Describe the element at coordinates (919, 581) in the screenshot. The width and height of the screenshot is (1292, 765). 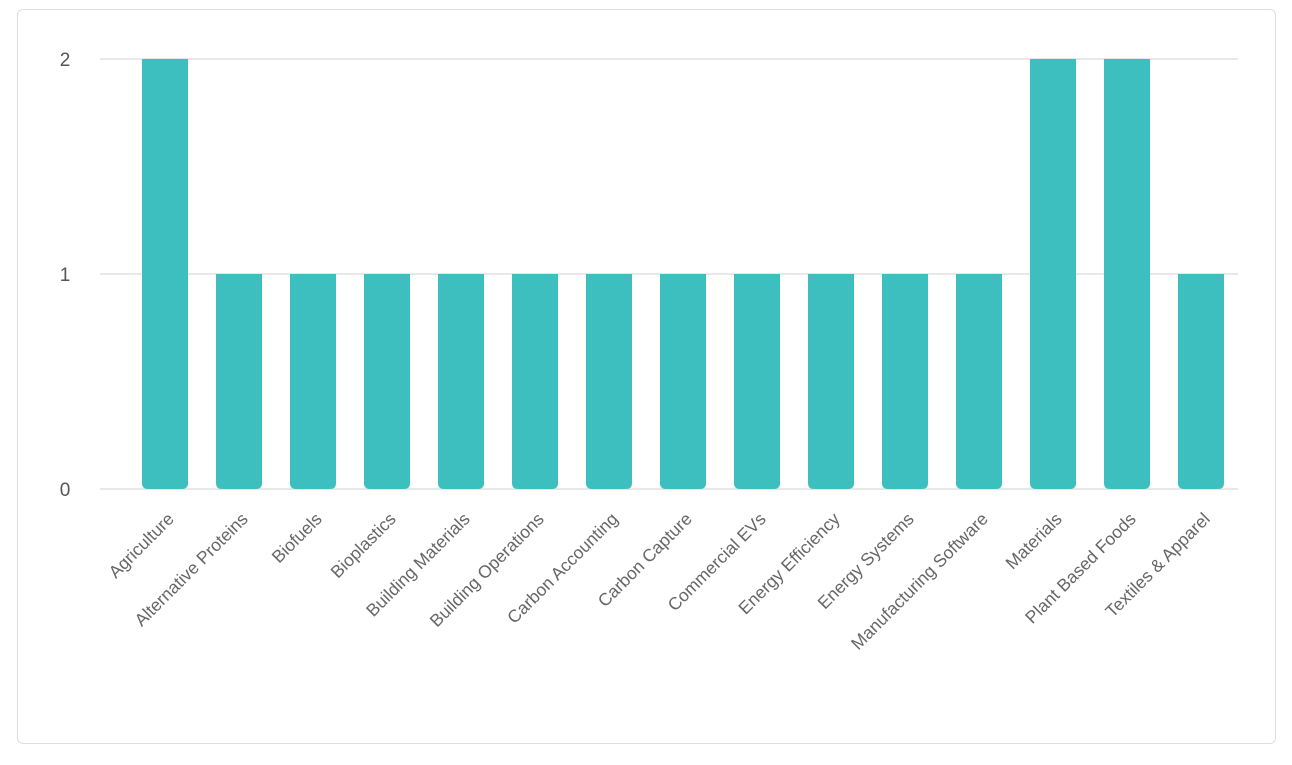
I see `x-tick-label: Manufacturing Software` at that location.